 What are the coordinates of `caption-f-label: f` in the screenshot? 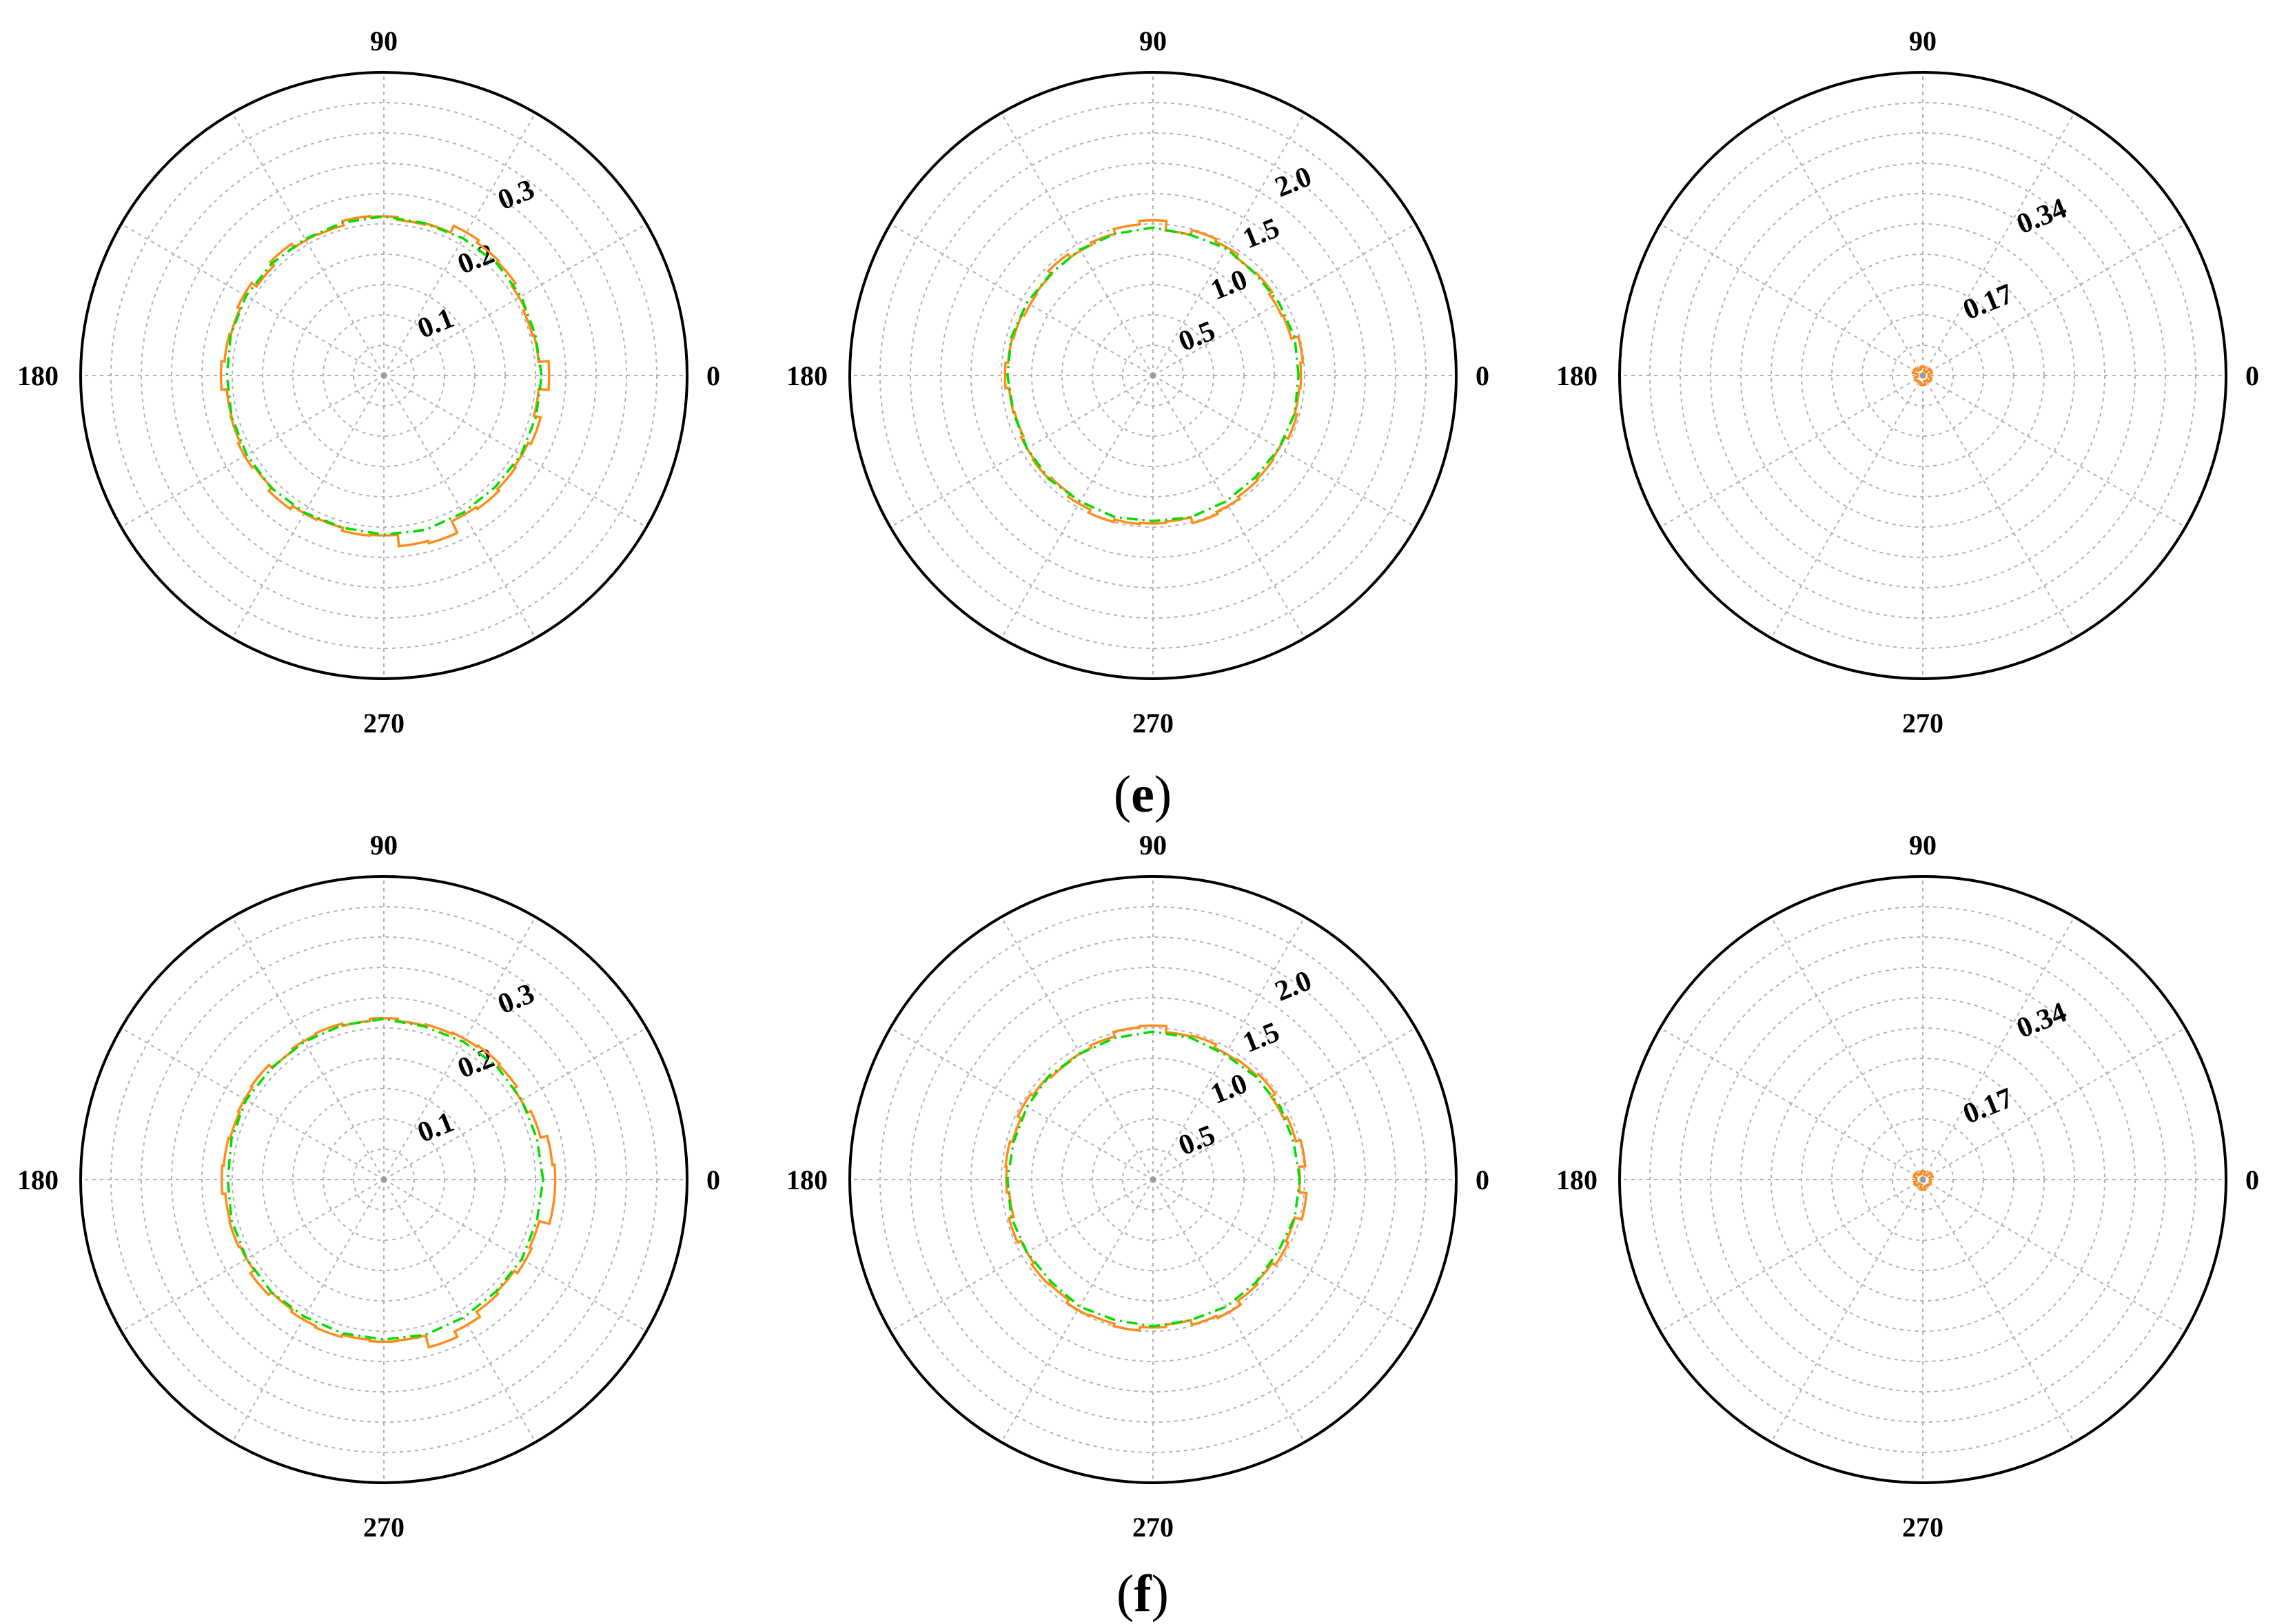 It's located at (1143, 1594).